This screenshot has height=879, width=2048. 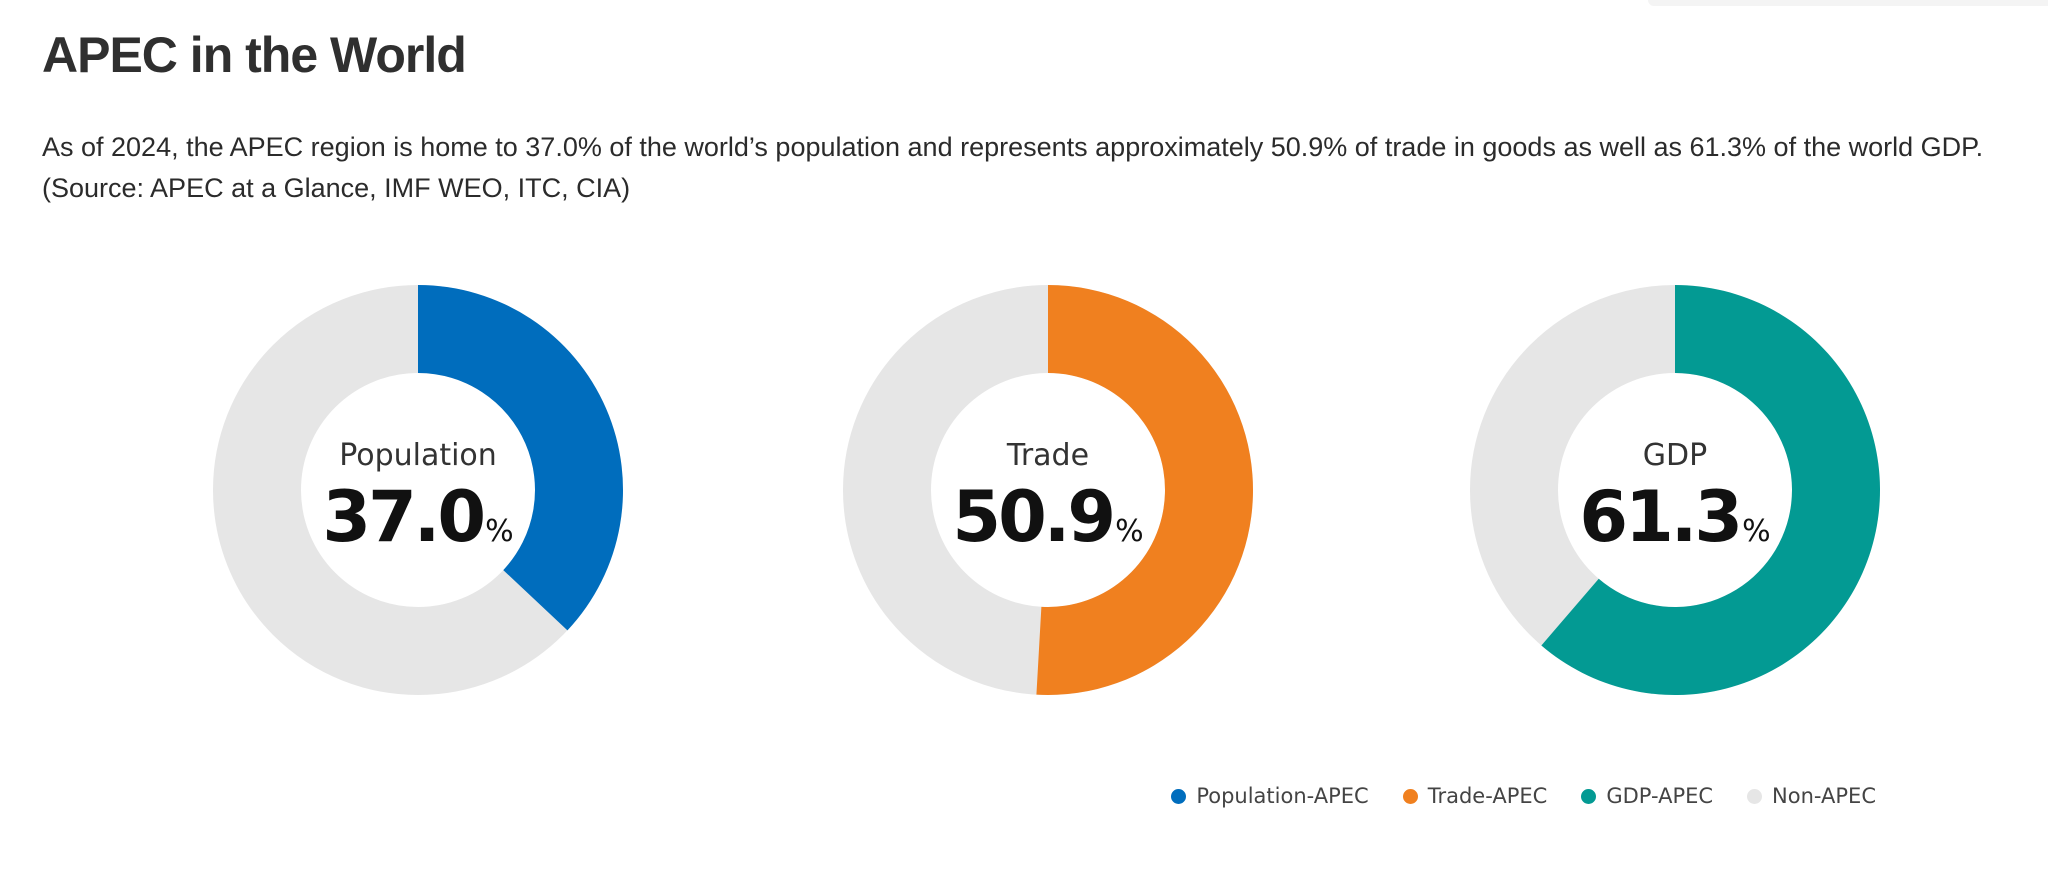 I want to click on header-bar-edge, so click(x=1848, y=3).